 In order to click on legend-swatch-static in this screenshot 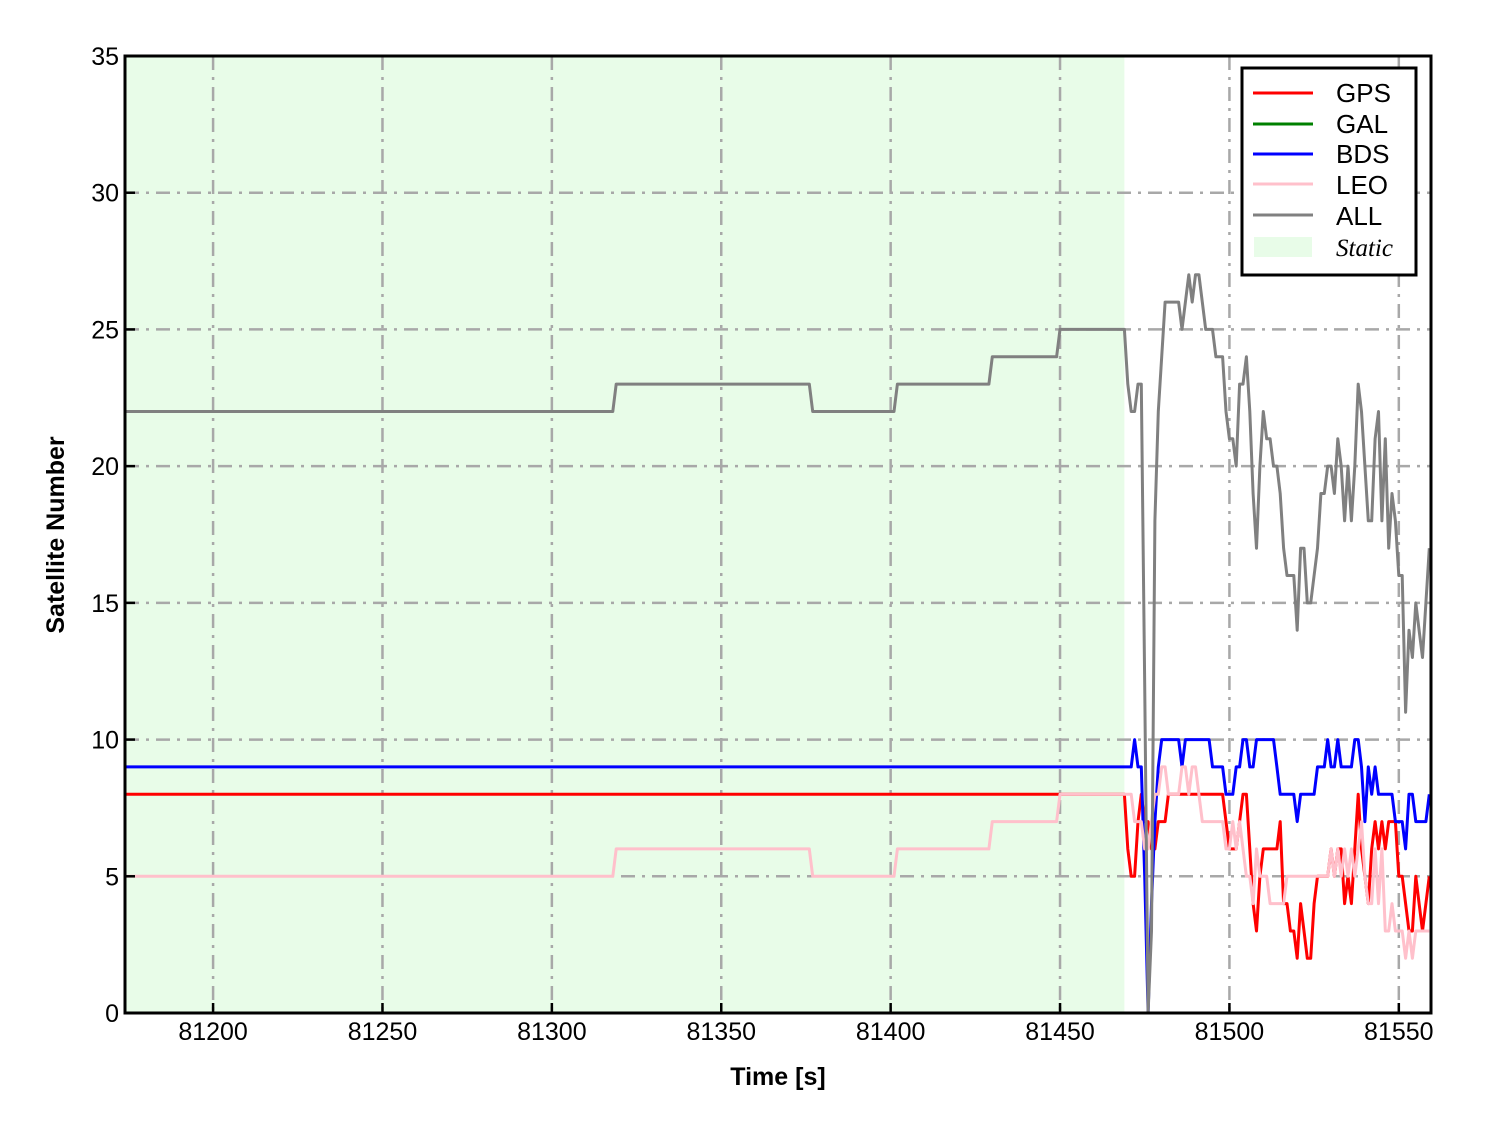, I will do `click(1283, 247)`.